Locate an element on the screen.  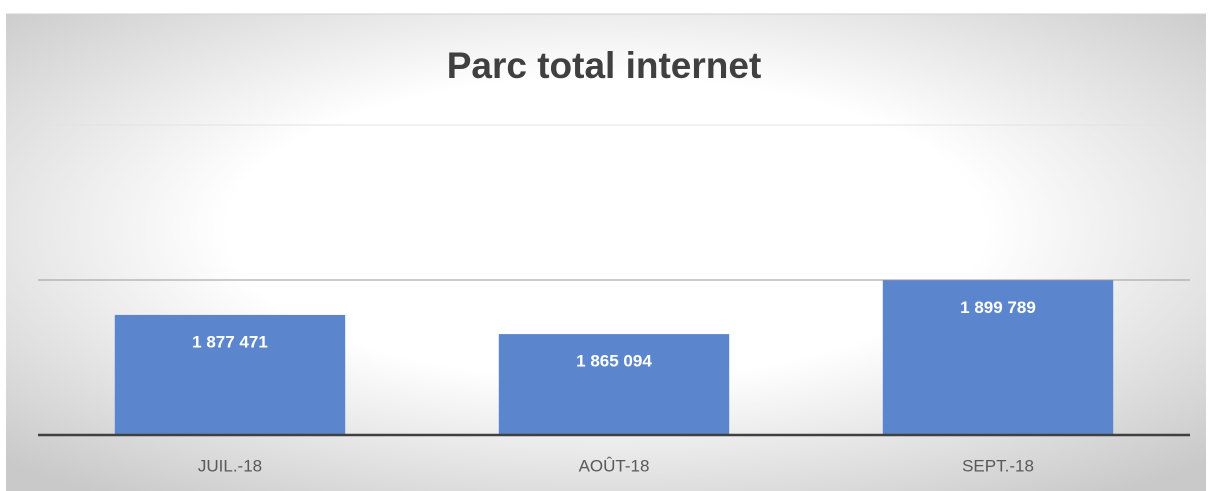
data-label: 1 877 471 is located at coordinates (230, 341).